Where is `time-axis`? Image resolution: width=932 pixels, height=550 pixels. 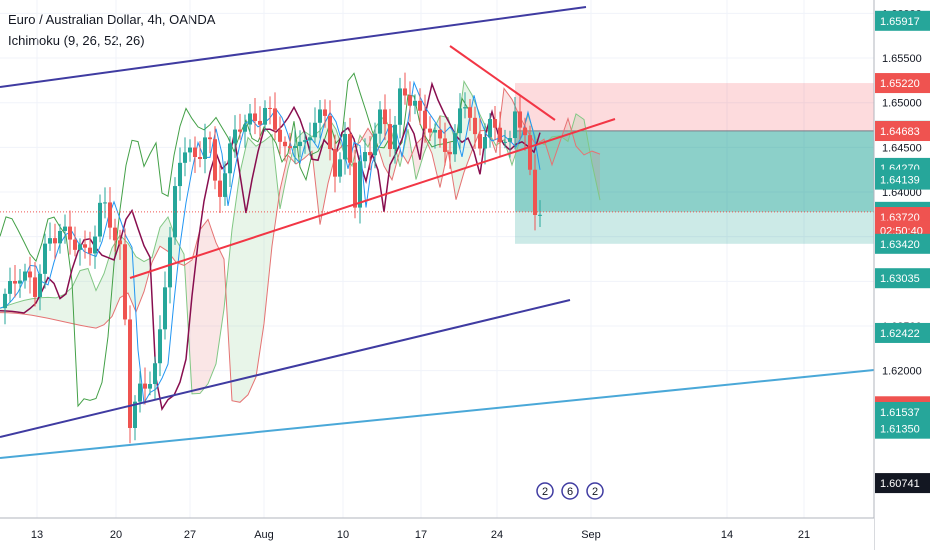 time-axis is located at coordinates (437, 534).